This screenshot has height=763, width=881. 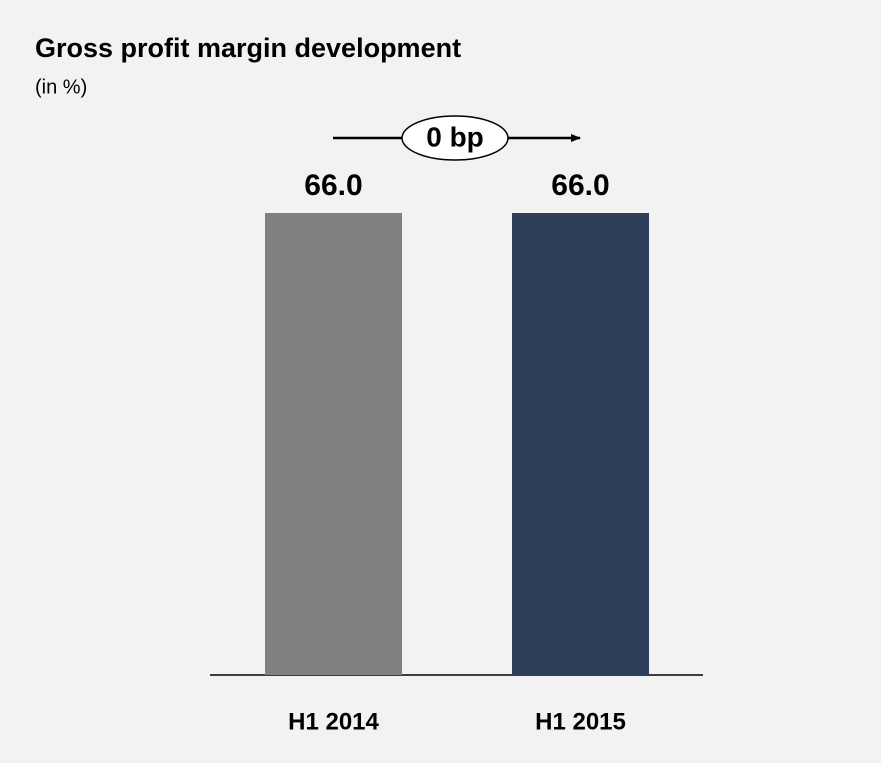 I want to click on annotation: 0 bp, so click(x=455, y=136).